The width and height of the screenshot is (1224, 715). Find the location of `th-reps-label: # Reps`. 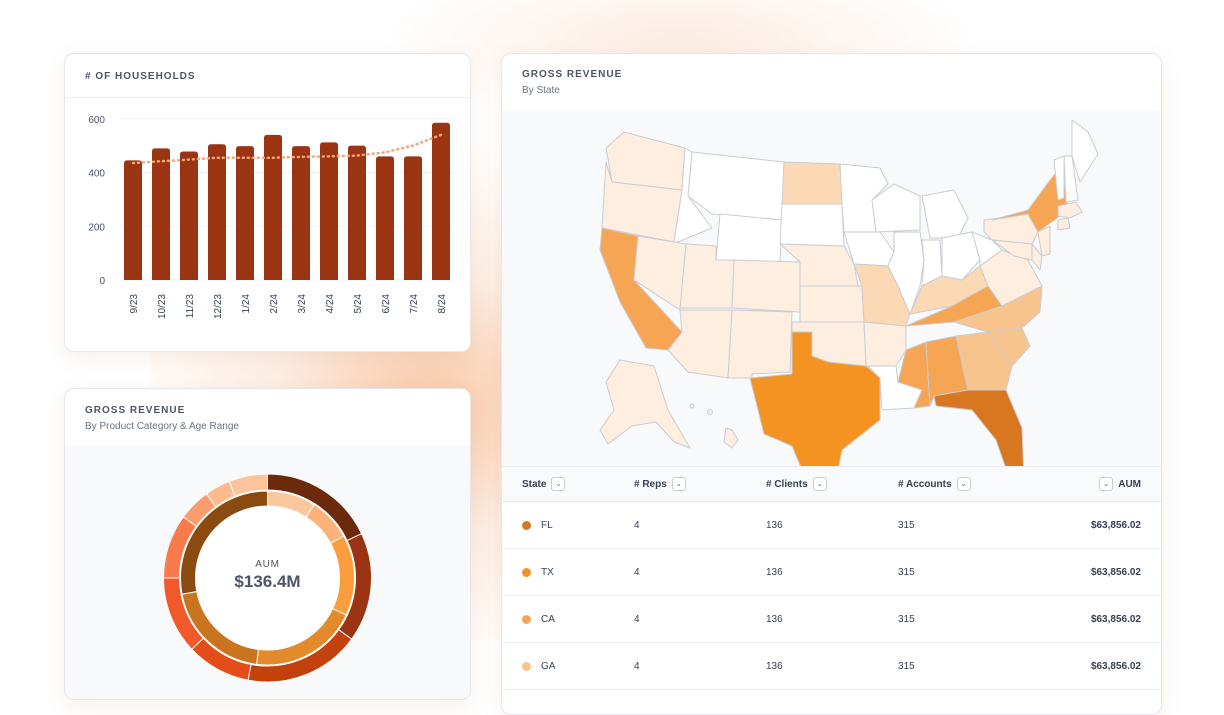

th-reps-label: # Reps is located at coordinates (650, 484).